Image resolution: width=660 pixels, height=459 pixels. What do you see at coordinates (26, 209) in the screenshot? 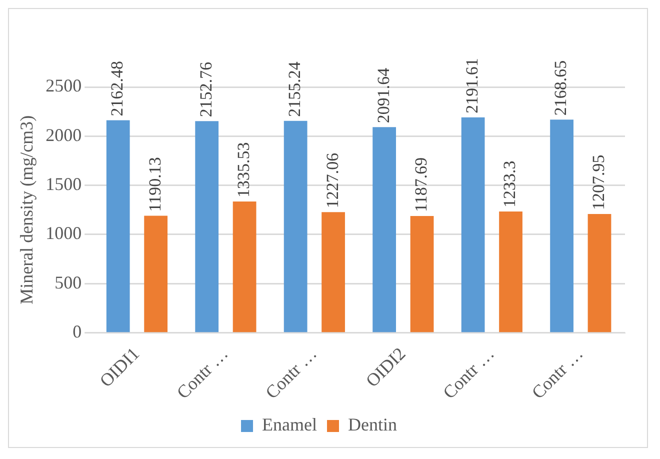
I see `y-axis-title: Mineral density (mg/cm3)` at bounding box center [26, 209].